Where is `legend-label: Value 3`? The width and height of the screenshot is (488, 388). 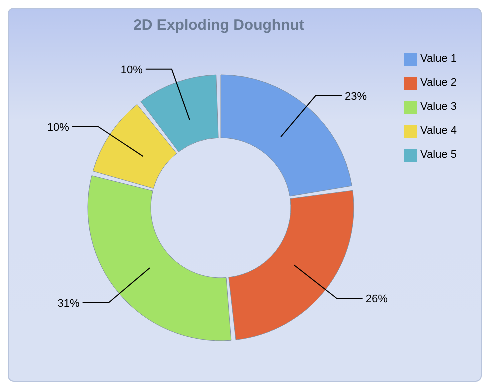
legend-label: Value 3 is located at coordinates (438, 107).